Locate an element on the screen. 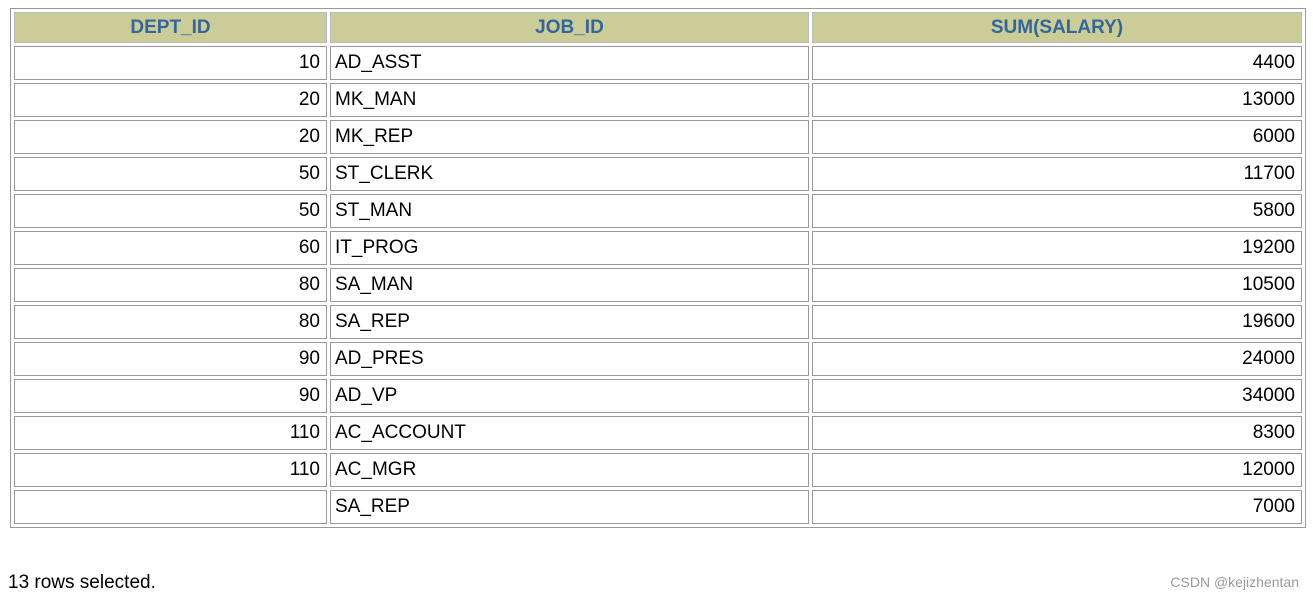 This screenshot has height=602, width=1313. table-cell: 24000 is located at coordinates (1057, 359).